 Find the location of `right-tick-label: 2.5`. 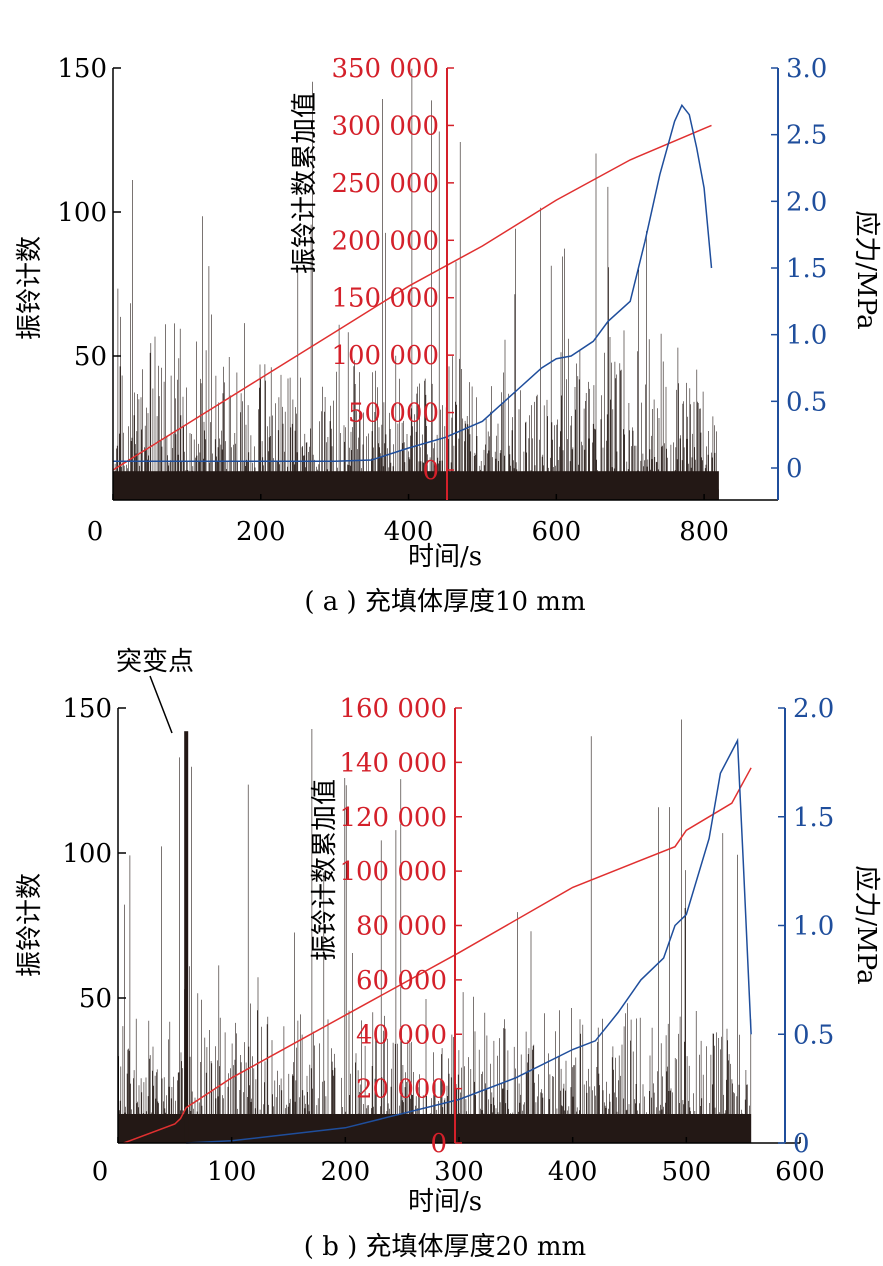

right-tick-label: 2.5 is located at coordinates (806, 136).